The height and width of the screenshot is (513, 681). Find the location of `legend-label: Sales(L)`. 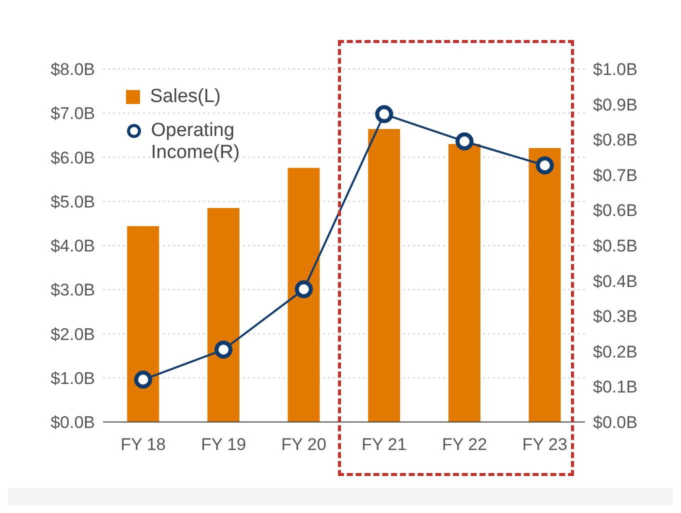

legend-label: Sales(L) is located at coordinates (185, 97).